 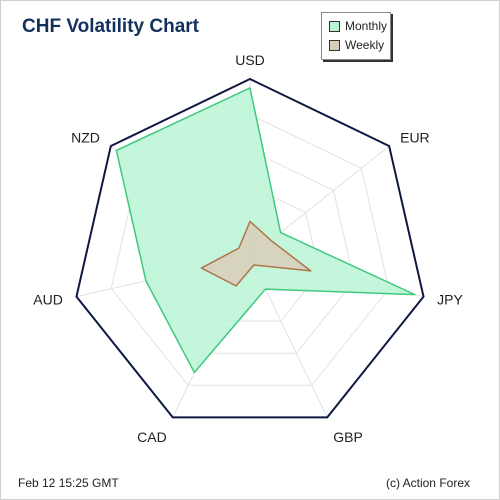 I want to click on legend-swatch-monthly, so click(x=334, y=26).